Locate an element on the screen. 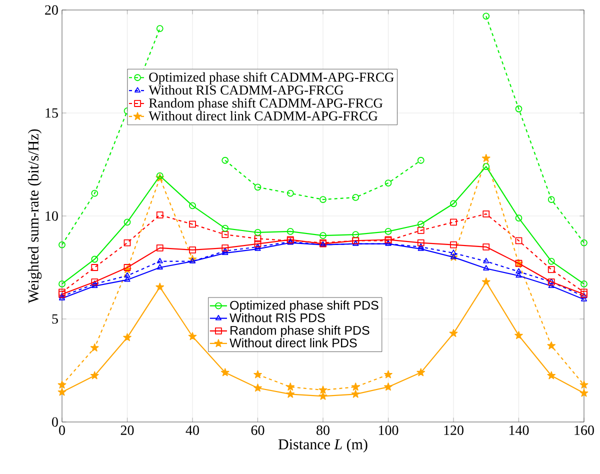  legend-label: Optimized phase shift CADMM-APG-FRCG is located at coordinates (271, 78).